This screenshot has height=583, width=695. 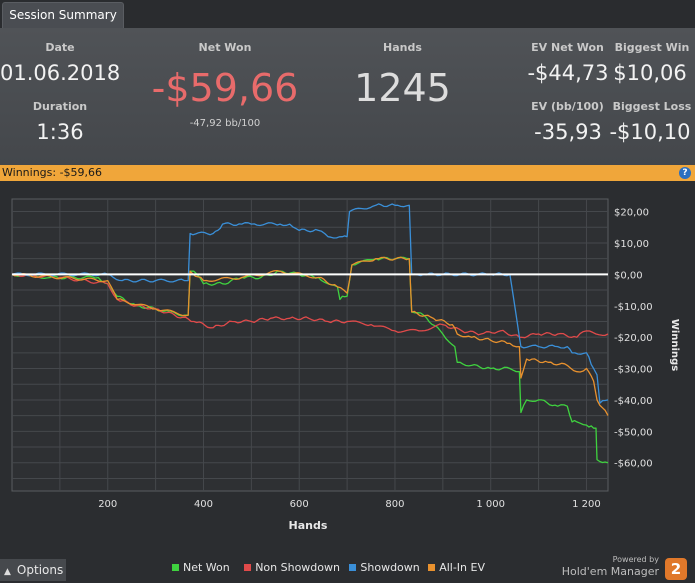 I want to click on hands-value: 1245, so click(x=402, y=88).